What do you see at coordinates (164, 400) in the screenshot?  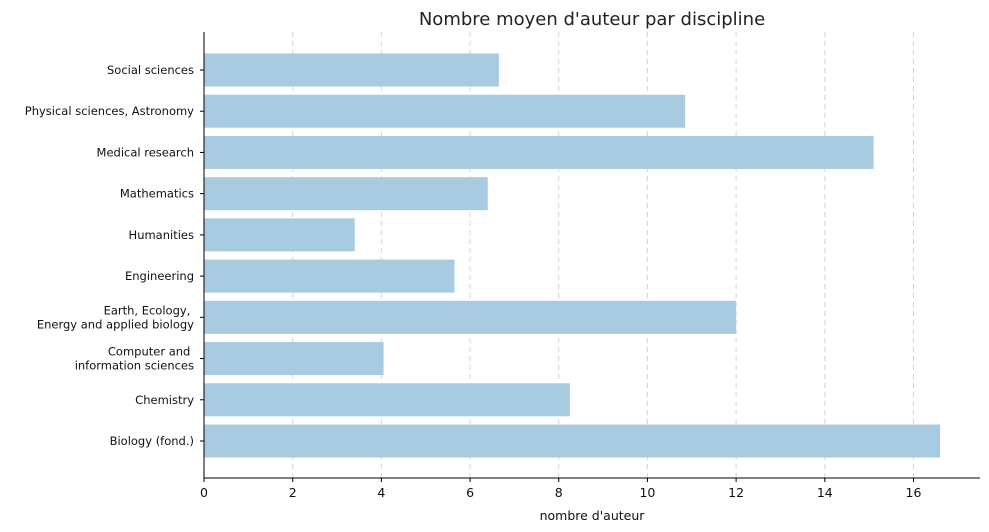 I see `y-tick-label: Chemistry` at bounding box center [164, 400].